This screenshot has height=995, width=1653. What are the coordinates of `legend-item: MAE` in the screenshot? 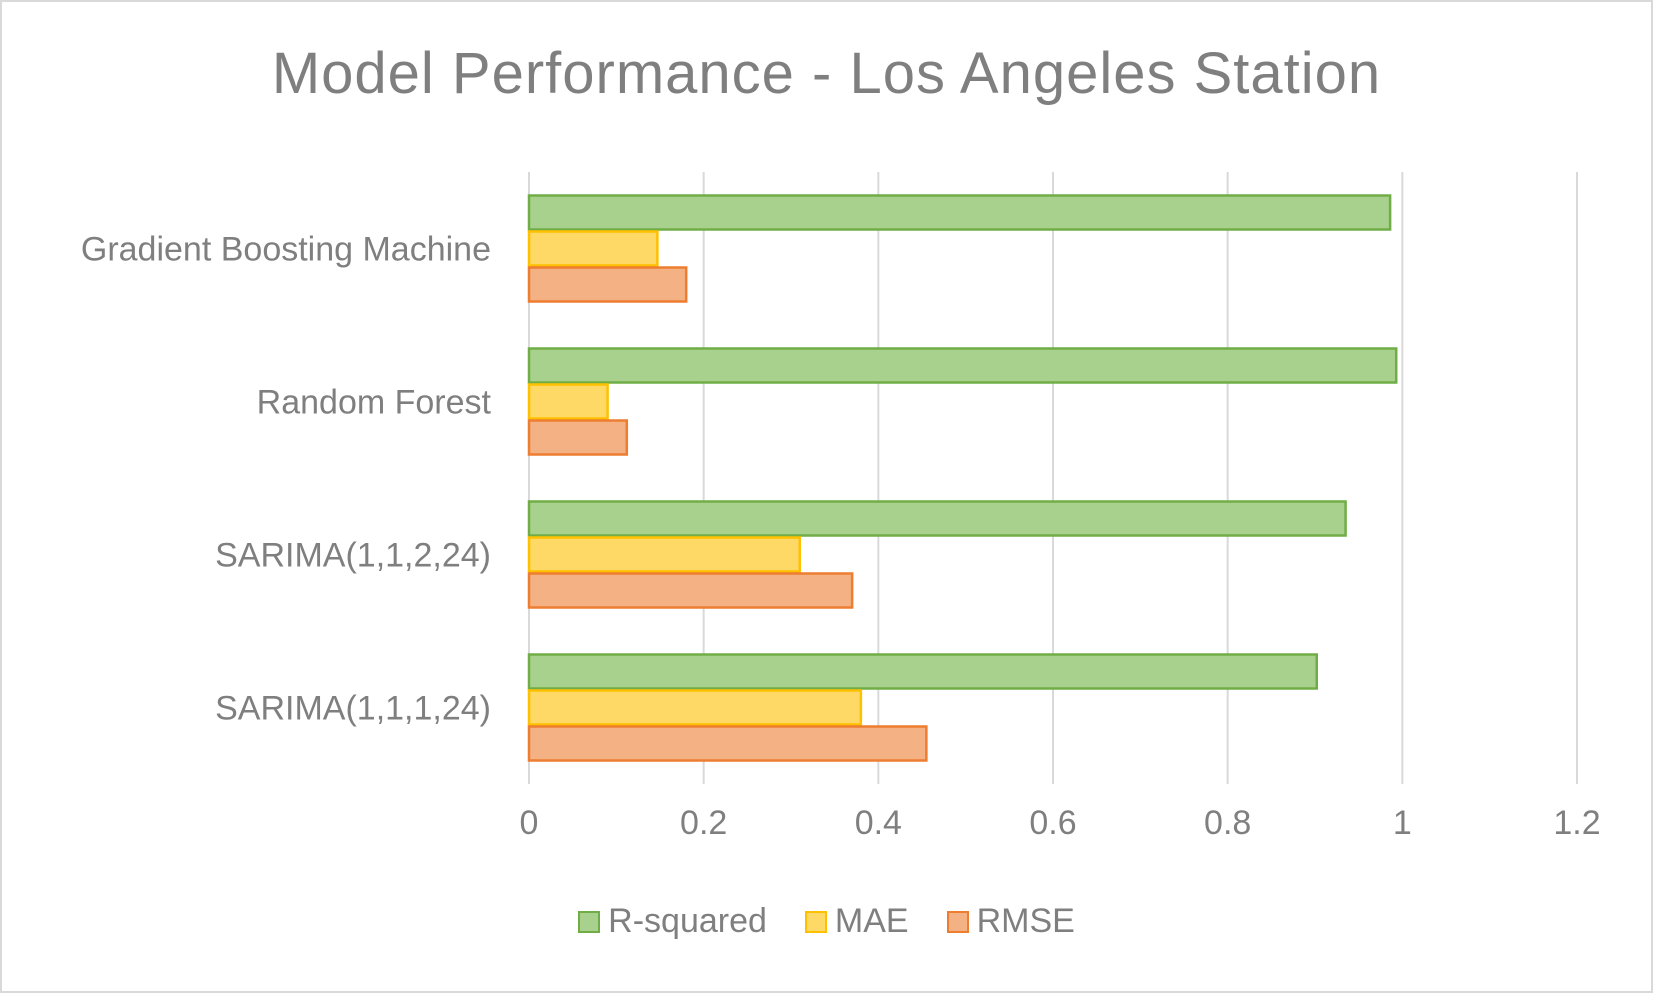 It's located at (856, 921).